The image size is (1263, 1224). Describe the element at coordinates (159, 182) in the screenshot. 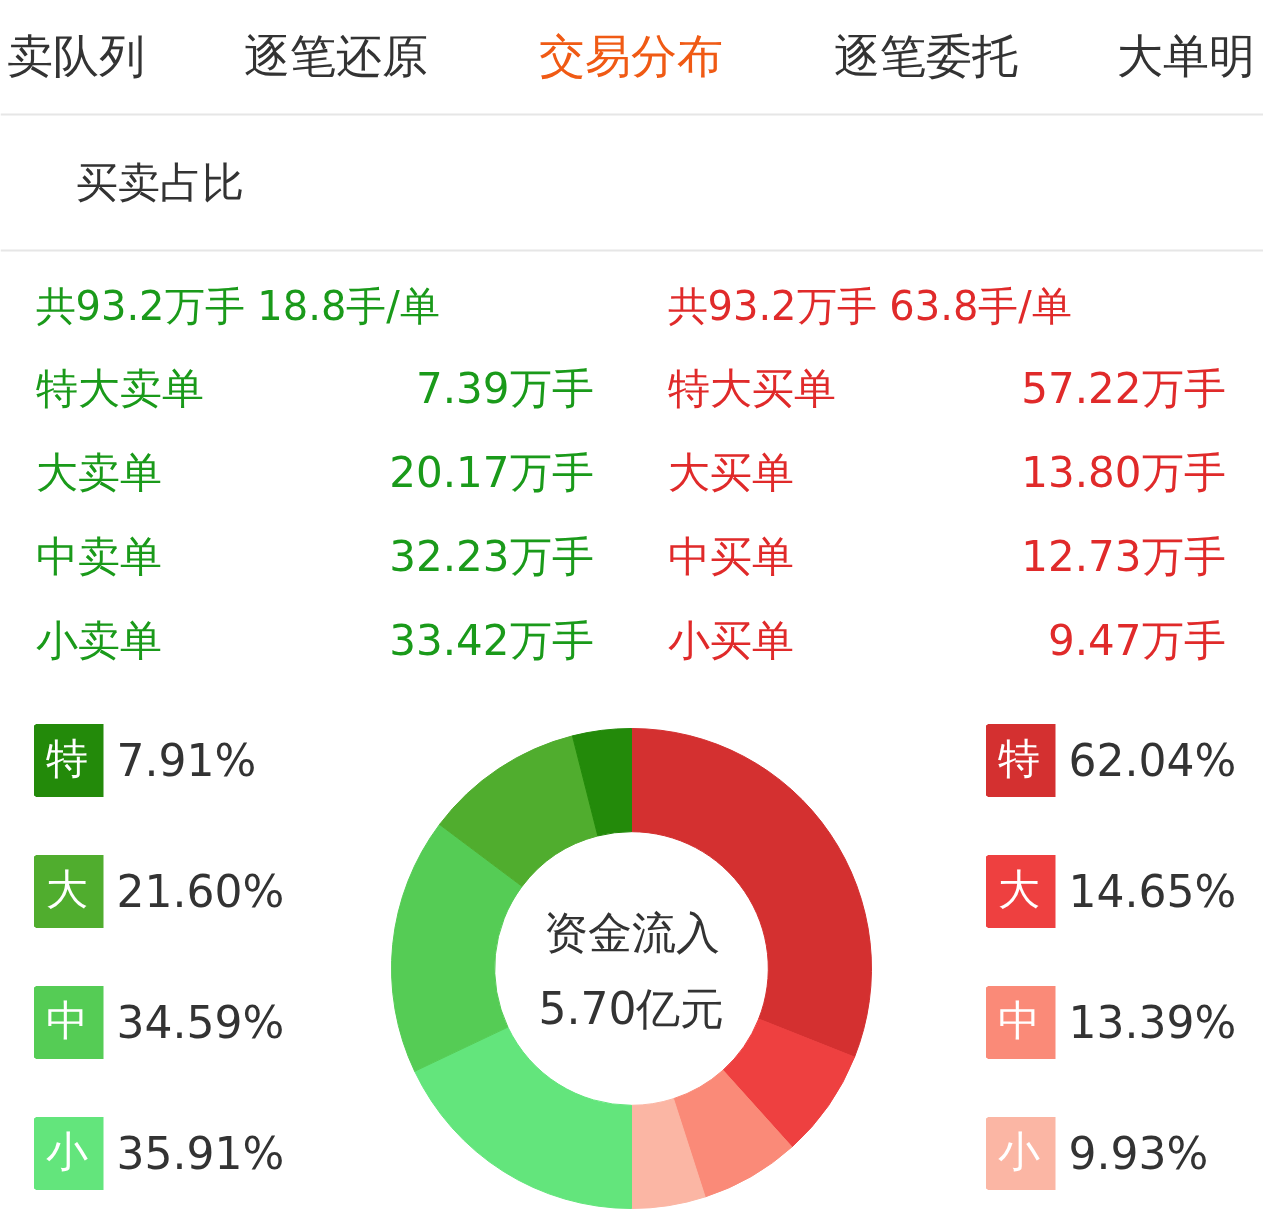

I see `chart-title: 买卖占比` at that location.